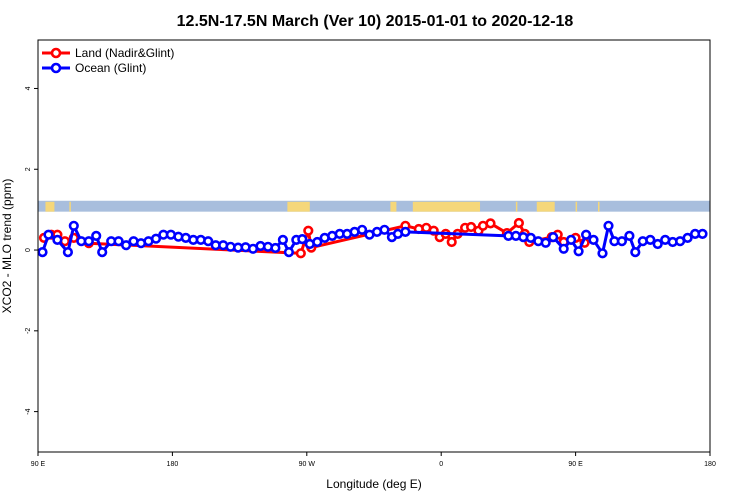  Describe the element at coordinates (373, 460) in the screenshot. I see `x-axis: 90 E 180 90 W 0 90 E 180` at that location.